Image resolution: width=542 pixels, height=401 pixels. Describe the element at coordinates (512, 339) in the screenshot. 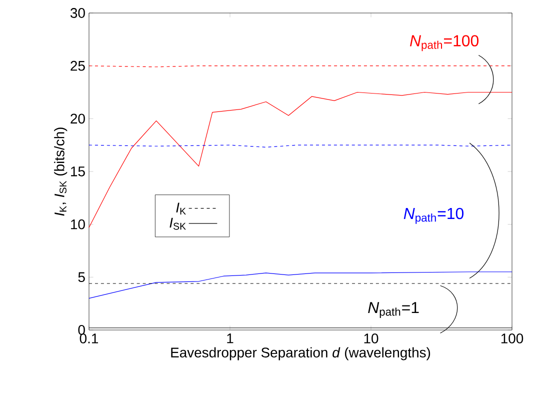

I see `x-tick-label: 100` at that location.